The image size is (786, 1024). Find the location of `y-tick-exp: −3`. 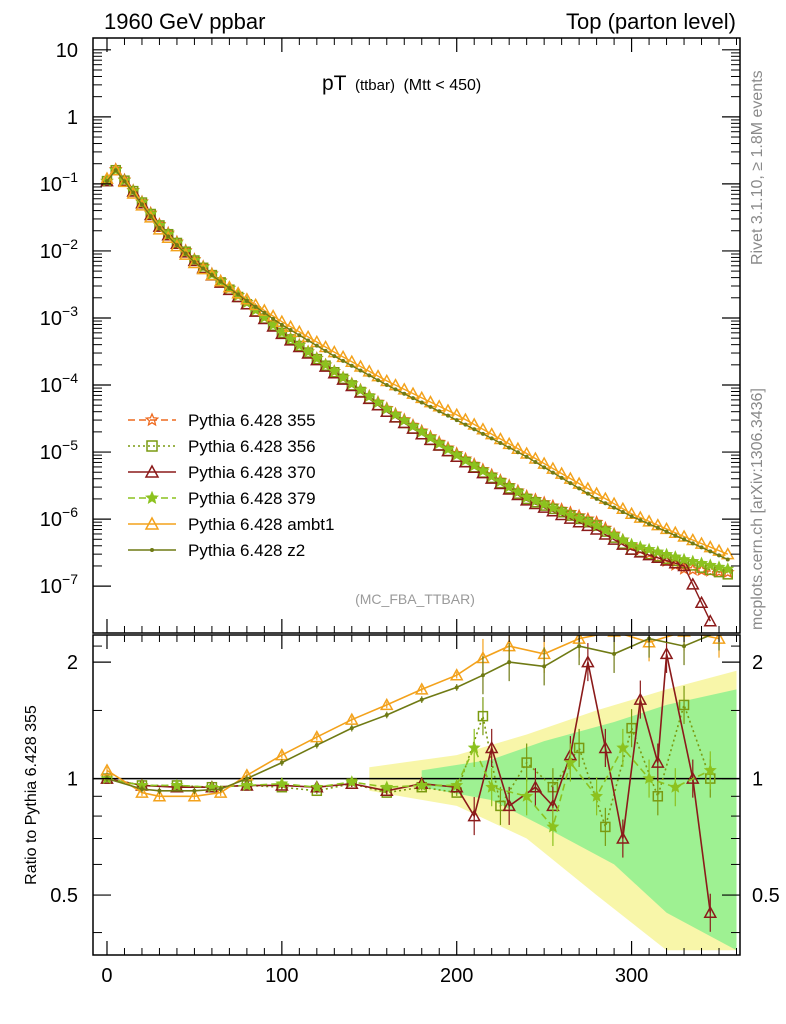

y-tick-exp: −3 is located at coordinates (70, 311).